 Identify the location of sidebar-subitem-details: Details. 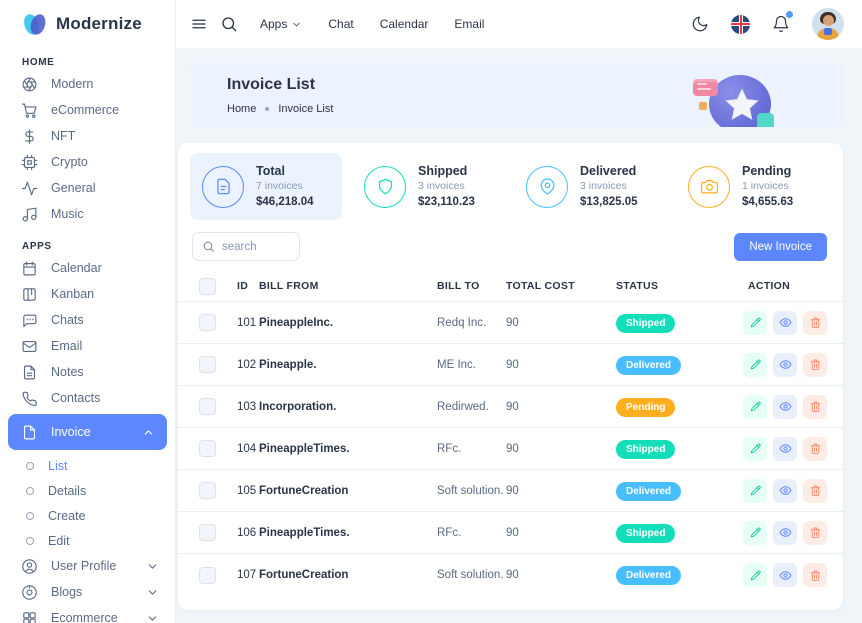
(87, 490).